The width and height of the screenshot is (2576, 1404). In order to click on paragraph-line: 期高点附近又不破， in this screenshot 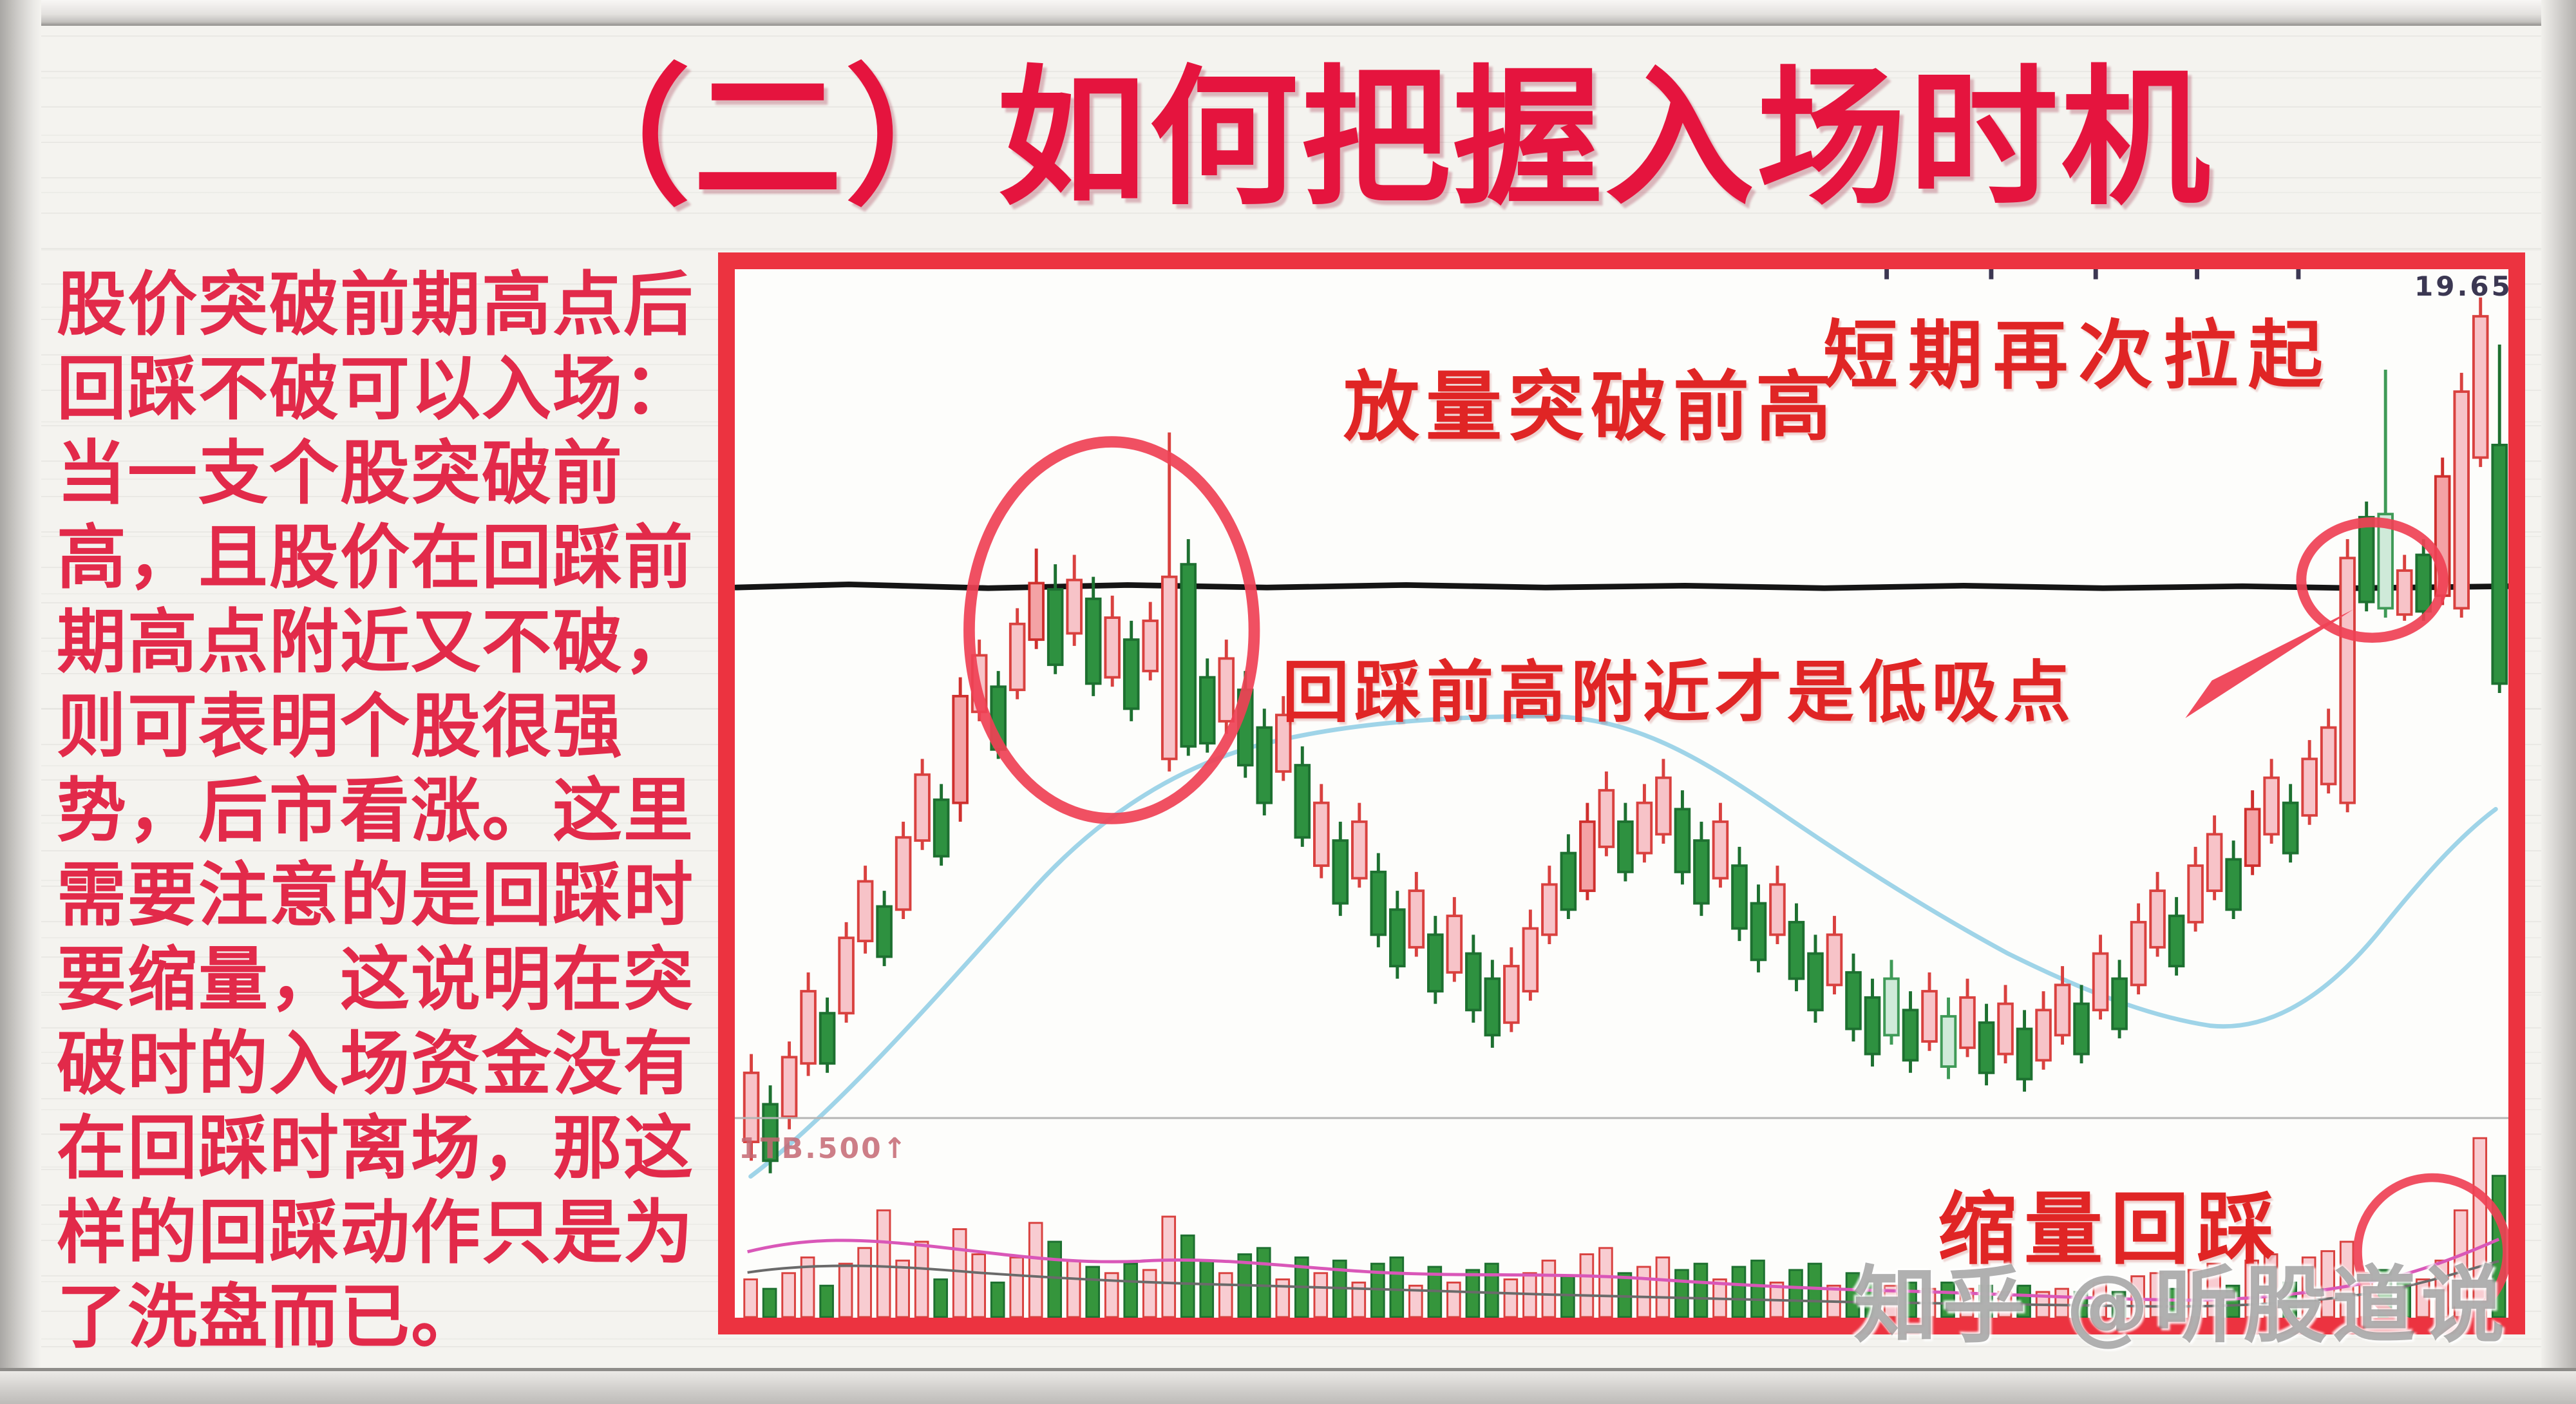, I will do `click(376, 642)`.